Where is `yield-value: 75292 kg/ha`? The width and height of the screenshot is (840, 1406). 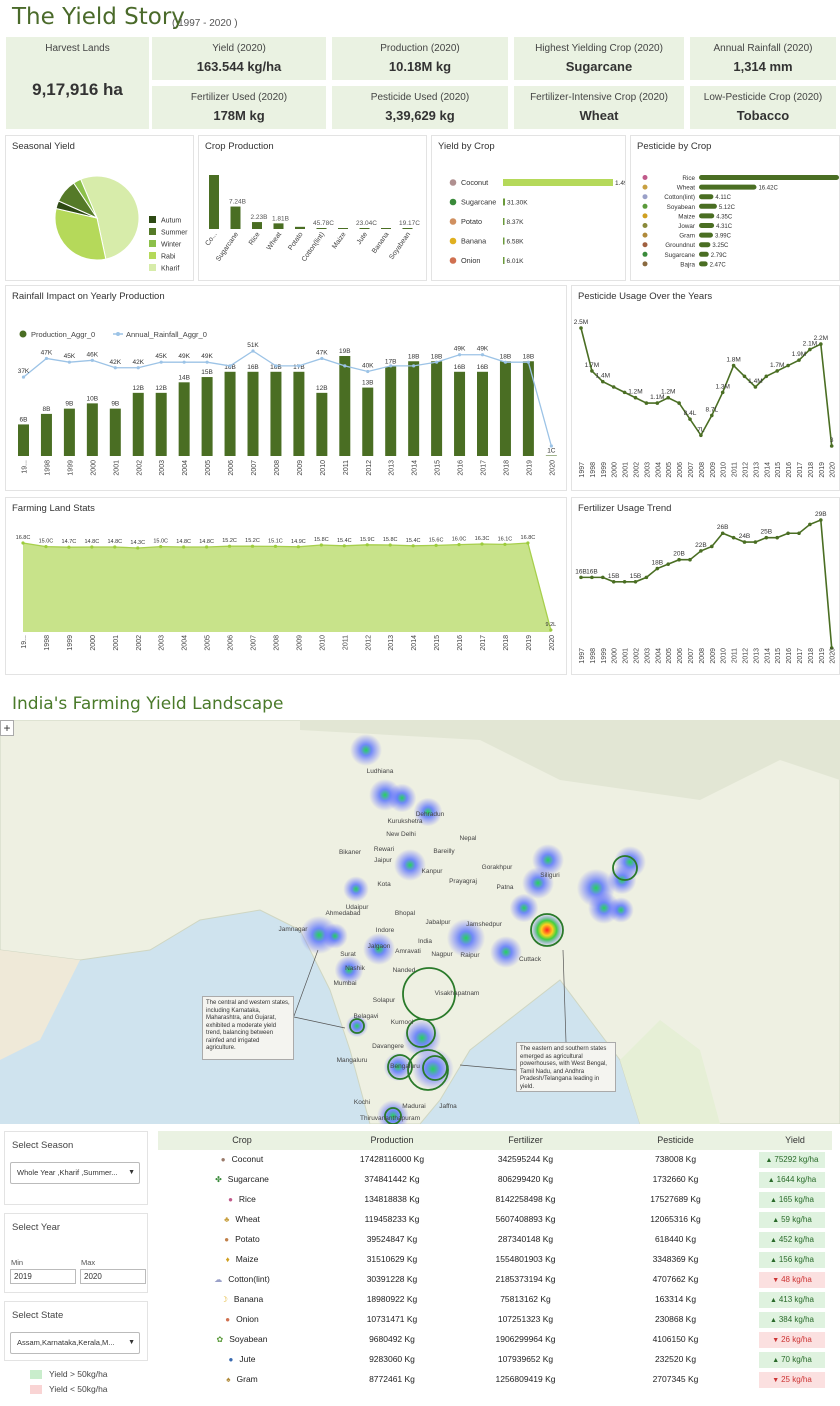
yield-value: 75292 kg/ha is located at coordinates (796, 1159).